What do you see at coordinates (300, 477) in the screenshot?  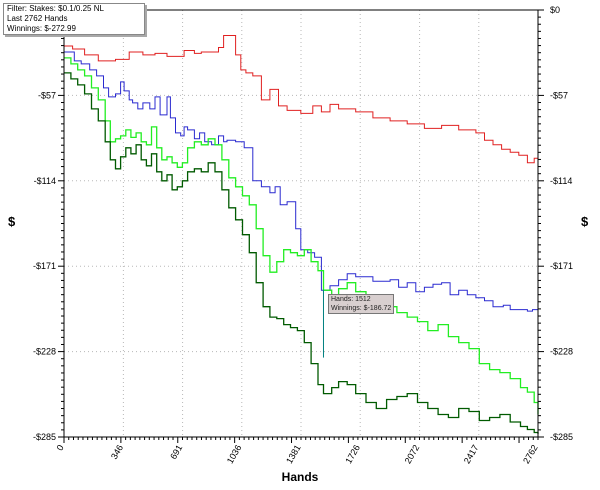 I see `x-axis-label: Hands` at bounding box center [300, 477].